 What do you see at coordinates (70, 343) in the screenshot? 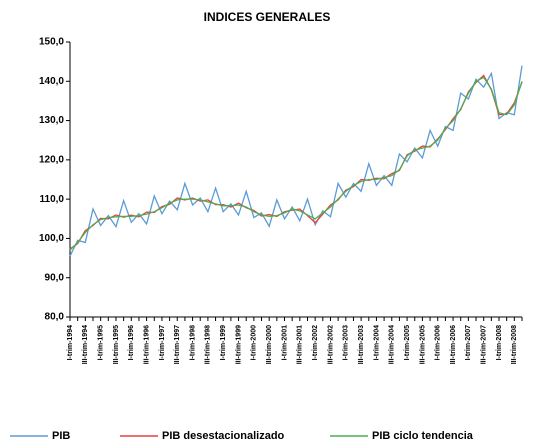
I see `x-tick-label: I-trim-1994` at bounding box center [70, 343].